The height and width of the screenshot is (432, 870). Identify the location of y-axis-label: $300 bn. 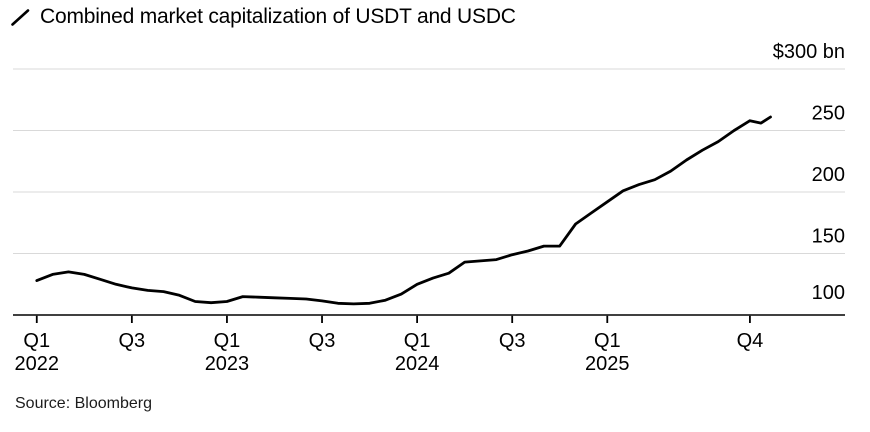
(809, 52).